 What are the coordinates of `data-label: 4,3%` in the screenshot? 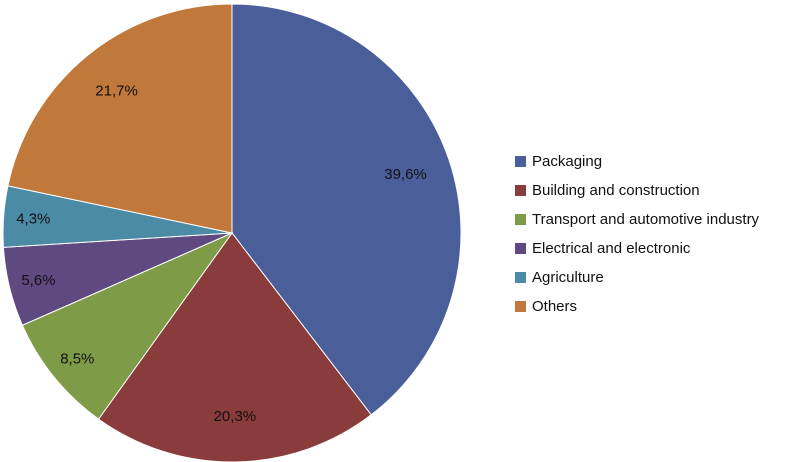 It's located at (33, 219).